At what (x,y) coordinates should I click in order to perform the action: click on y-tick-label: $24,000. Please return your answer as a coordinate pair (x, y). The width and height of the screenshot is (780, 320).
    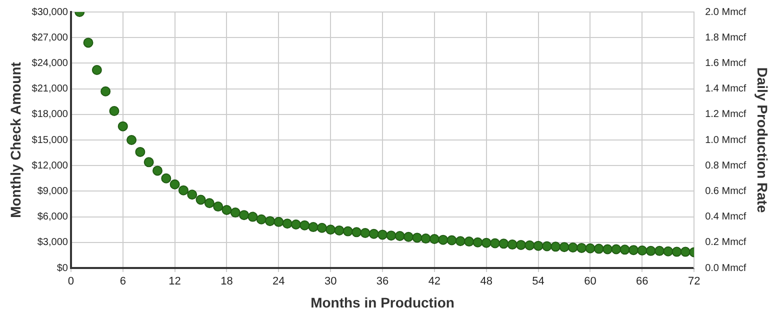
    Looking at the image, I should click on (50, 63).